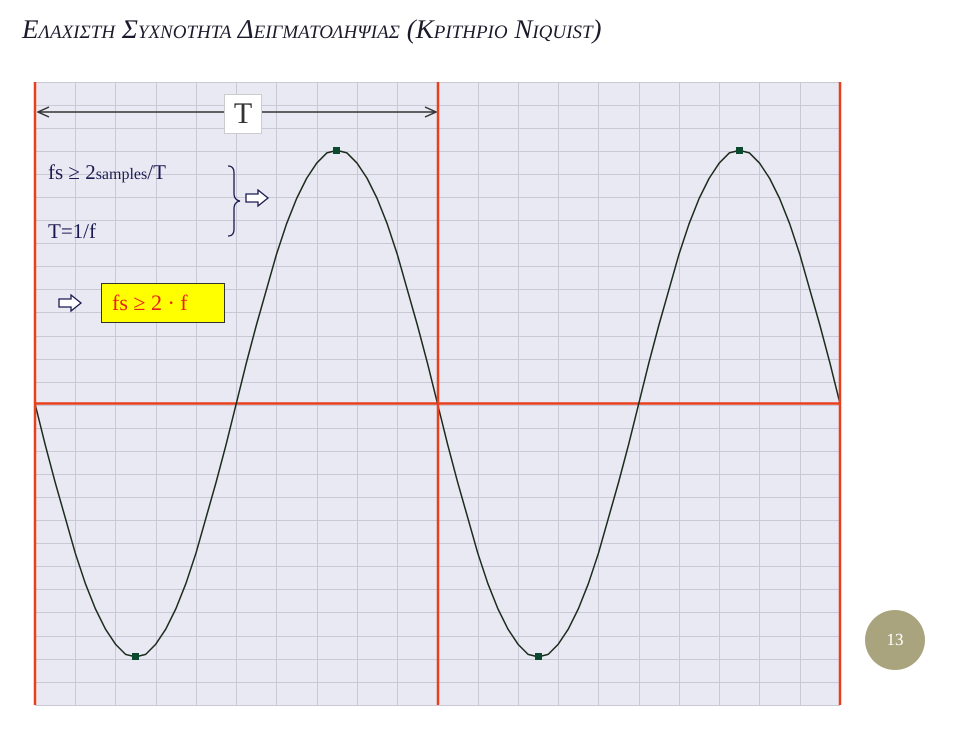  What do you see at coordinates (243, 114) in the screenshot?
I see `text: T` at bounding box center [243, 114].